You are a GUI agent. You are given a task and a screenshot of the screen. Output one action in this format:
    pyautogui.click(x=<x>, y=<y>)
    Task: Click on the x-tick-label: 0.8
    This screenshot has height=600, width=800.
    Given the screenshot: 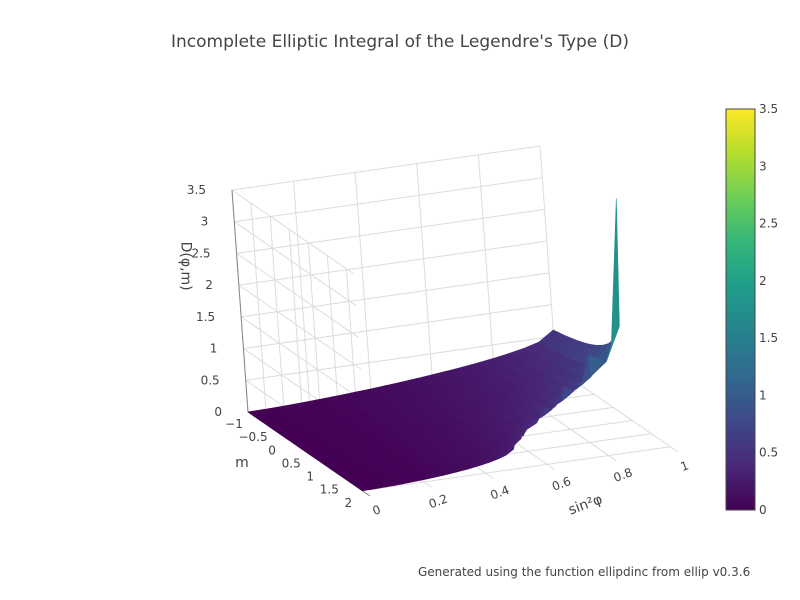 What is the action you would take?
    pyautogui.click(x=623, y=475)
    